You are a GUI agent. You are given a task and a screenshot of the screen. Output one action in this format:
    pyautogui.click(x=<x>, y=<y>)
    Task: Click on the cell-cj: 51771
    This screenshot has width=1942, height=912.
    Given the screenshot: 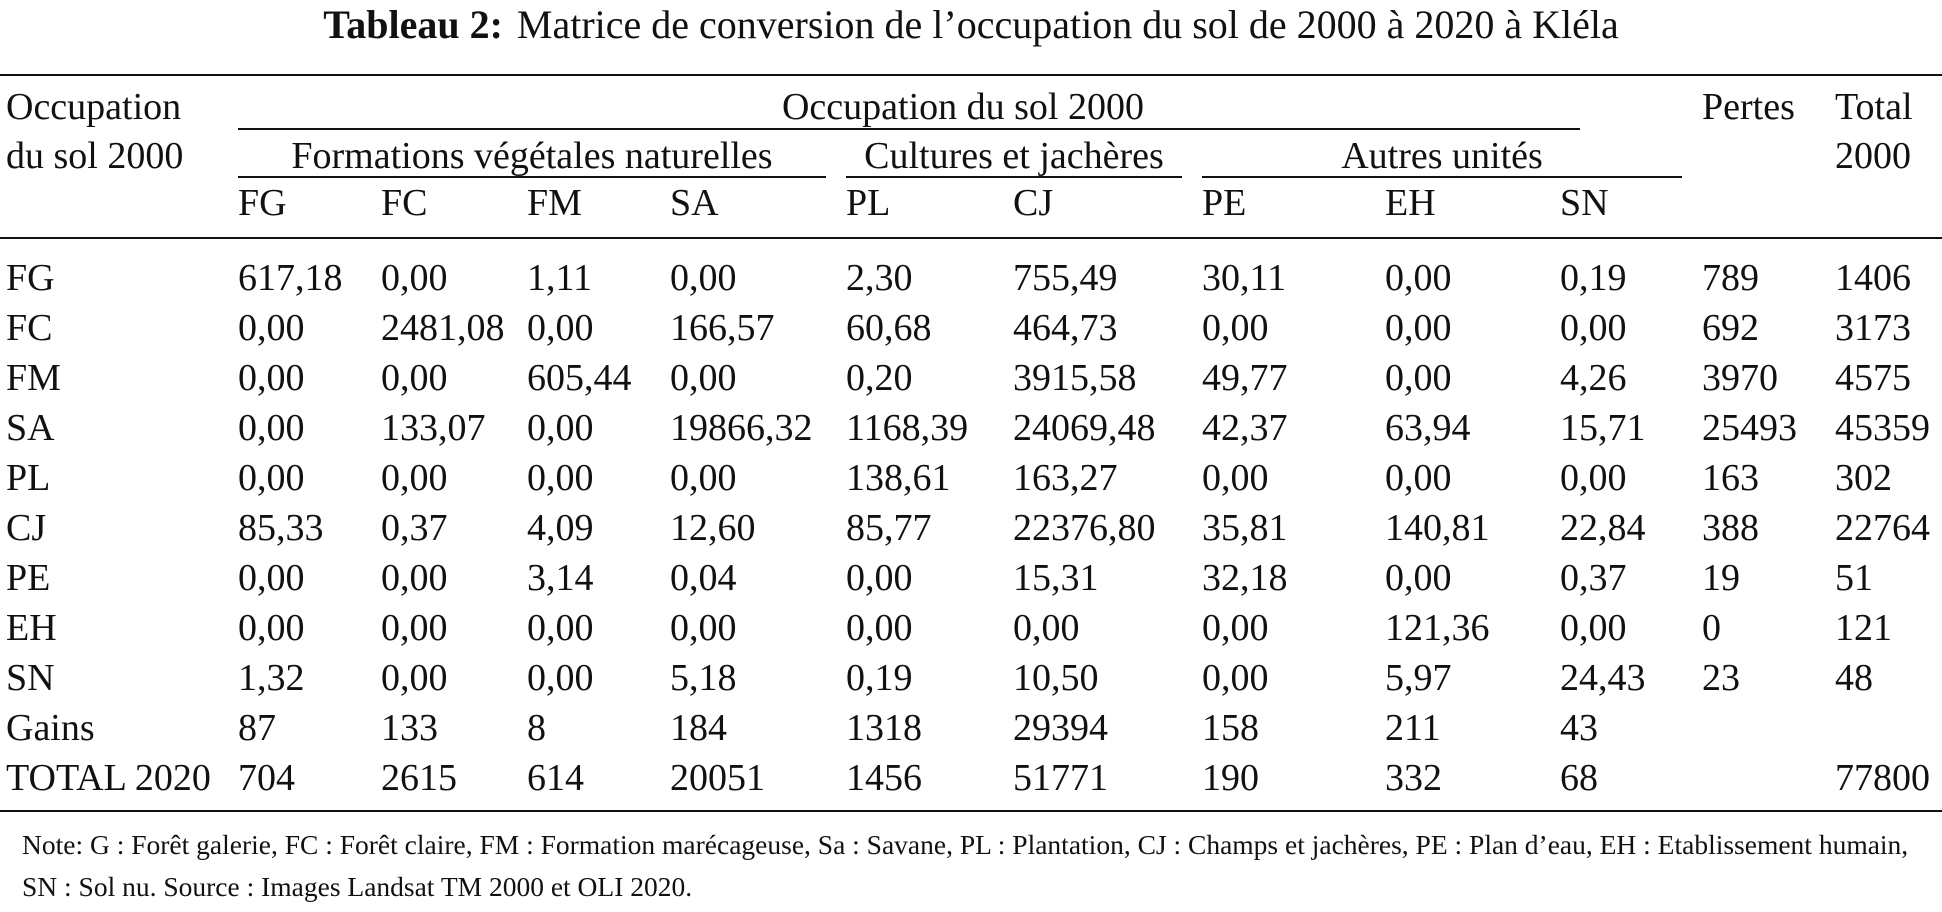 What is the action you would take?
    pyautogui.click(x=1060, y=778)
    